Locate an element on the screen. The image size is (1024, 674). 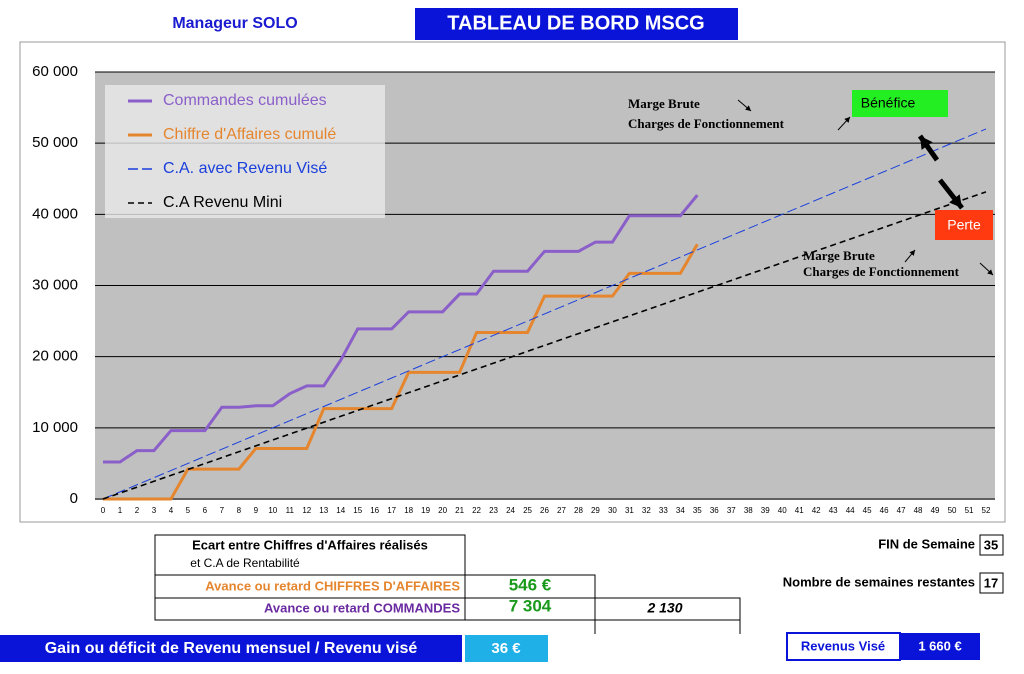
x-tick-label: 4 is located at coordinates (171, 510).